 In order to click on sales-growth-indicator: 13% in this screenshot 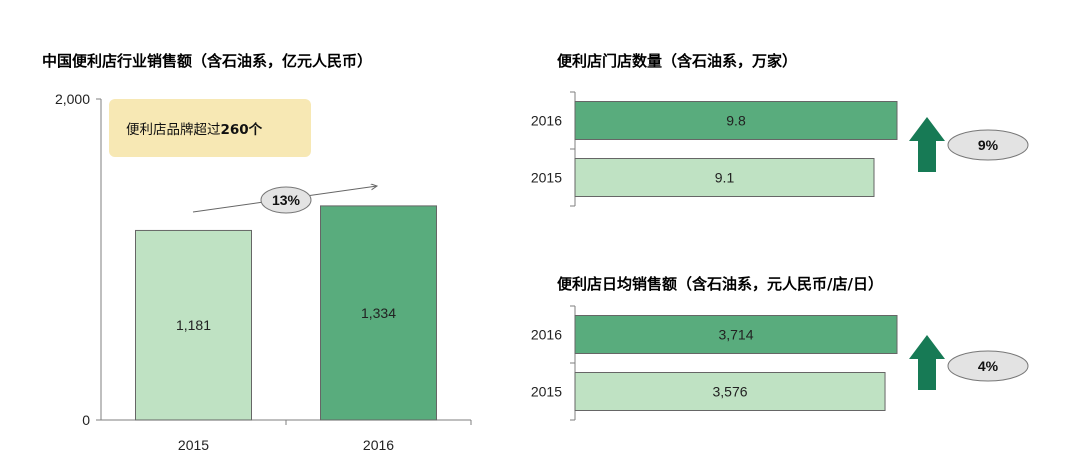, I will do `click(284, 200)`.